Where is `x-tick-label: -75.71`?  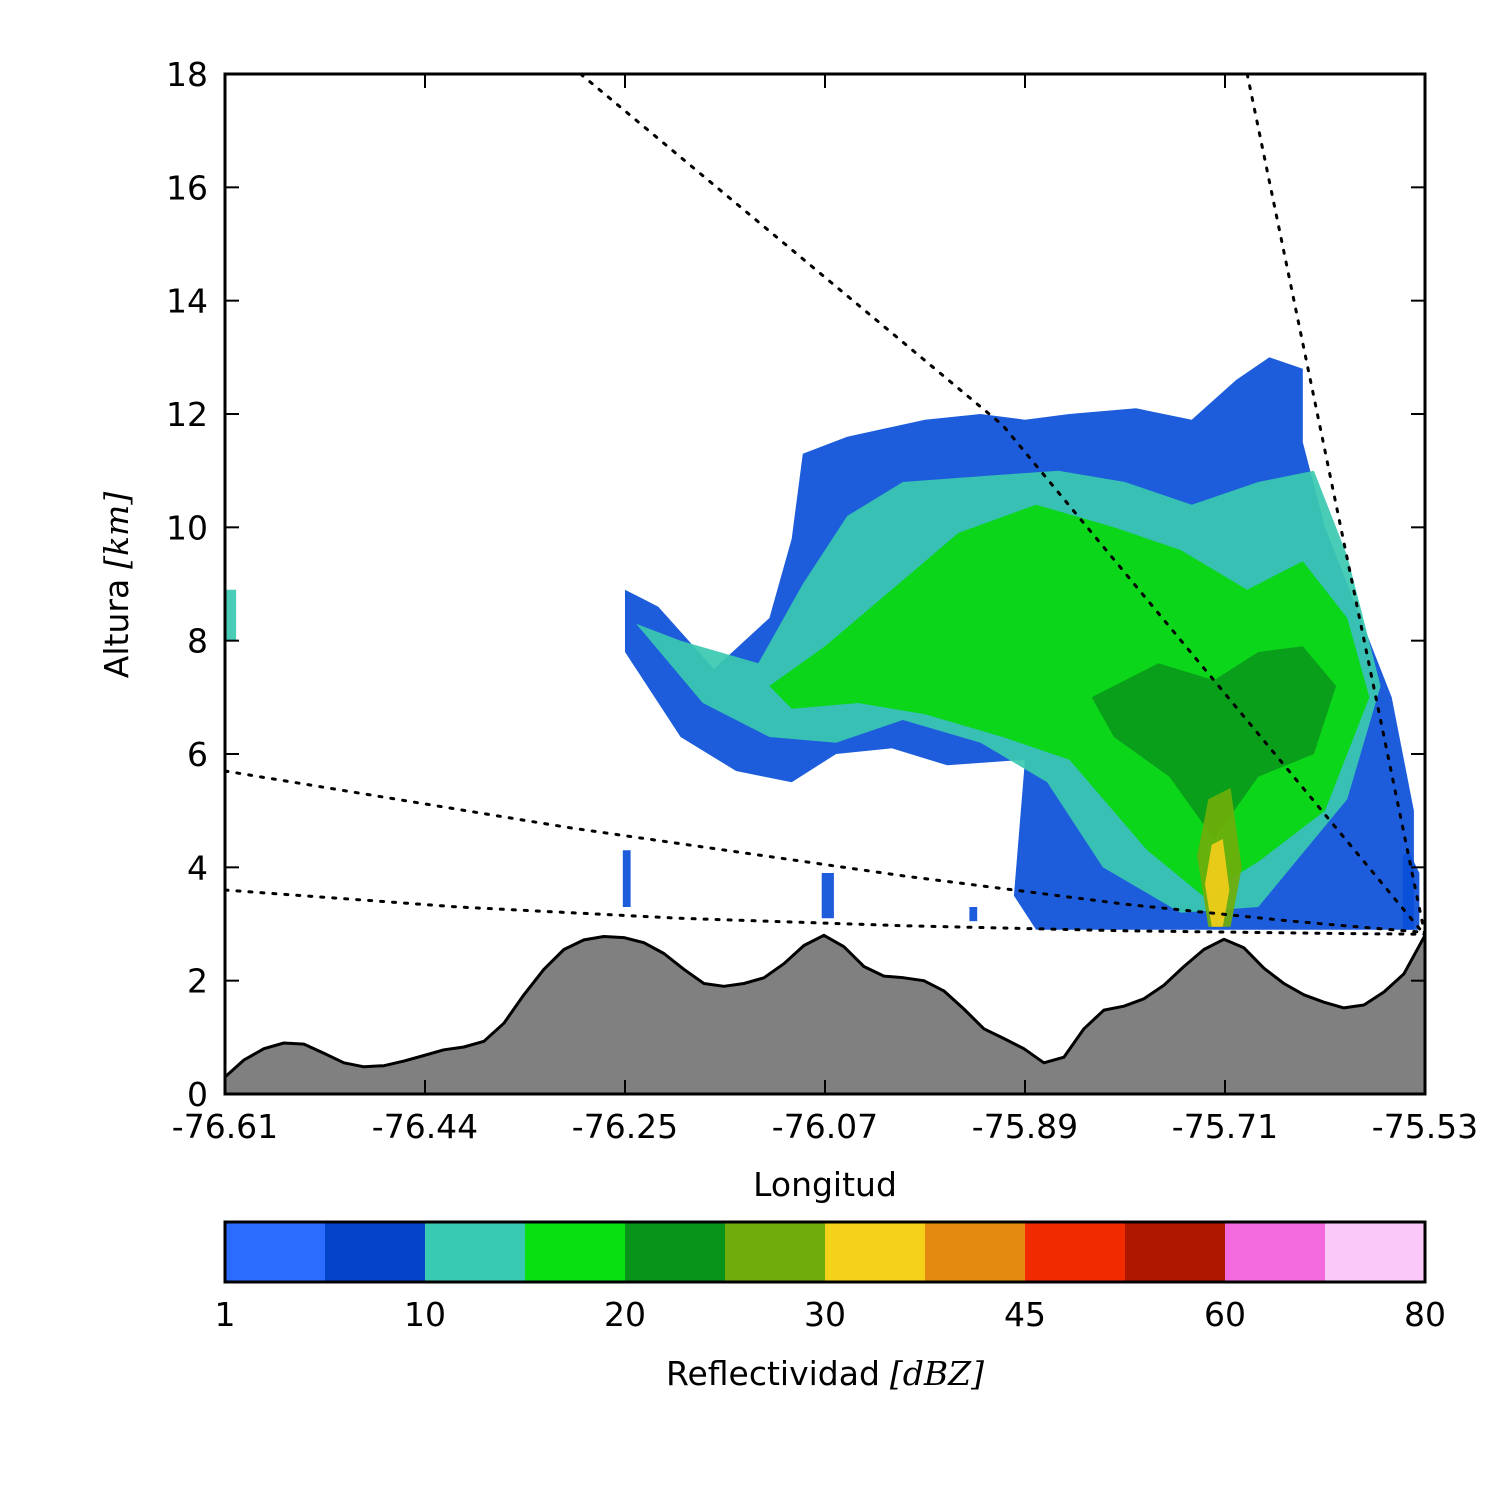 x-tick-label: -75.71 is located at coordinates (1225, 1126).